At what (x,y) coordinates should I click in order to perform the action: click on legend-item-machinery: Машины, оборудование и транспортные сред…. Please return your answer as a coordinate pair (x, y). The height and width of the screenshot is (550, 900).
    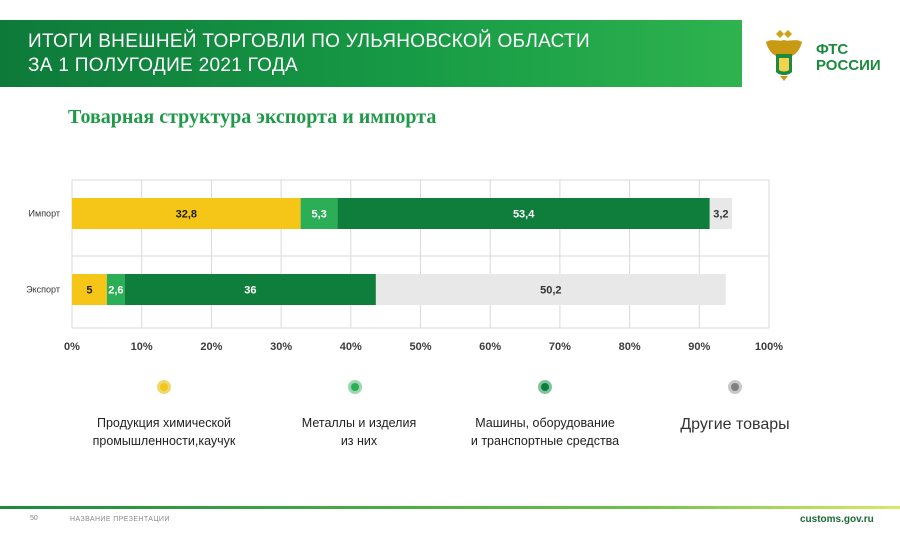
    Looking at the image, I should click on (545, 416).